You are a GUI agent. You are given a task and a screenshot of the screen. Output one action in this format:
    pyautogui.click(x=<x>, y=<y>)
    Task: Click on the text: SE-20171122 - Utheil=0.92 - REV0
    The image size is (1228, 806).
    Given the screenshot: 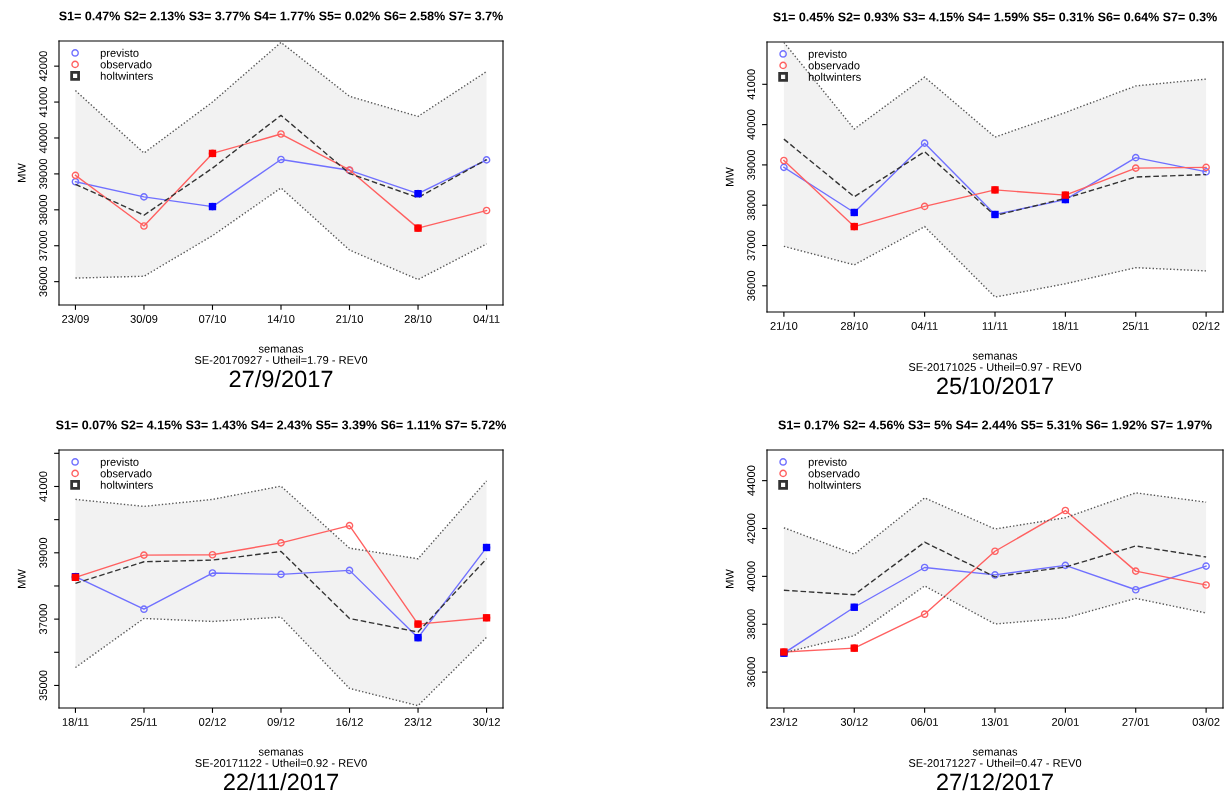 What is the action you would take?
    pyautogui.click(x=281, y=762)
    